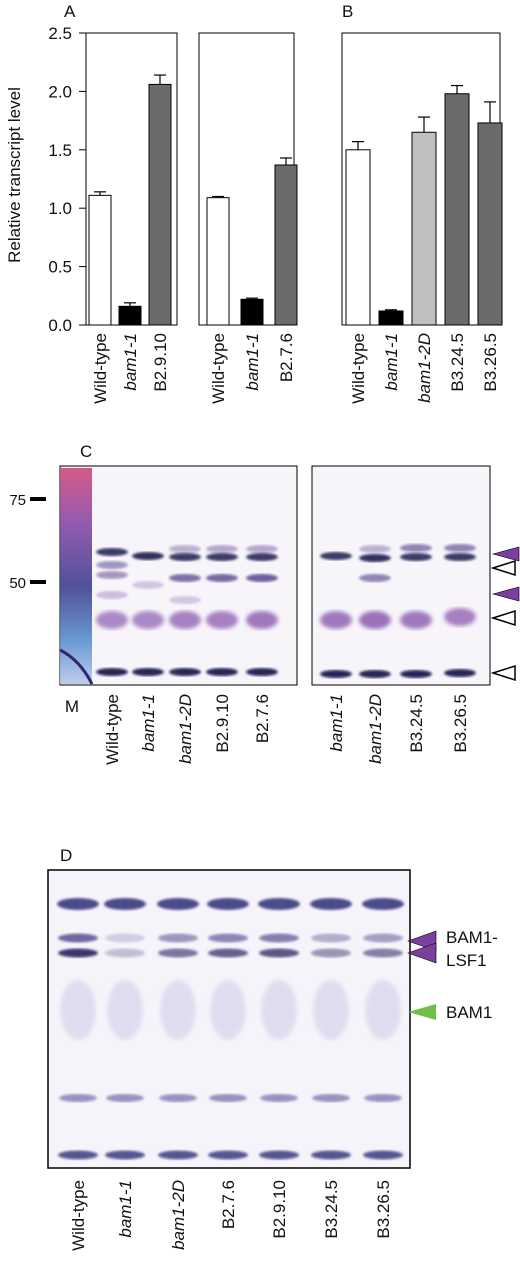 The image size is (520, 1272). What do you see at coordinates (248, 218) in the screenshot?
I see `chart-a-right: Wild-type bam1-1 B2.7.6` at bounding box center [248, 218].